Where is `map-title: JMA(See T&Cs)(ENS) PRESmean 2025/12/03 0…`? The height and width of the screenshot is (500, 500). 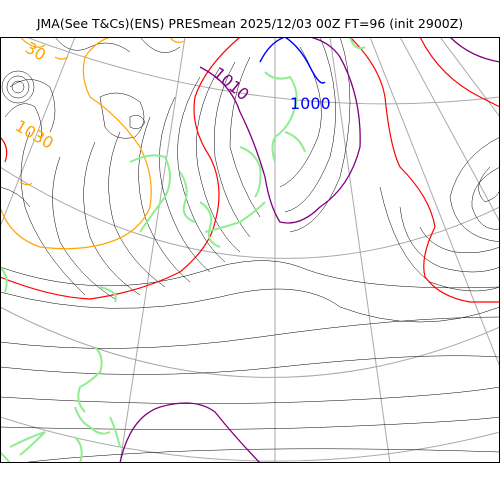
map-title: JMA(See T&Cs)(ENS) PRESmean 2025/12/03 0… is located at coordinates (250, 23).